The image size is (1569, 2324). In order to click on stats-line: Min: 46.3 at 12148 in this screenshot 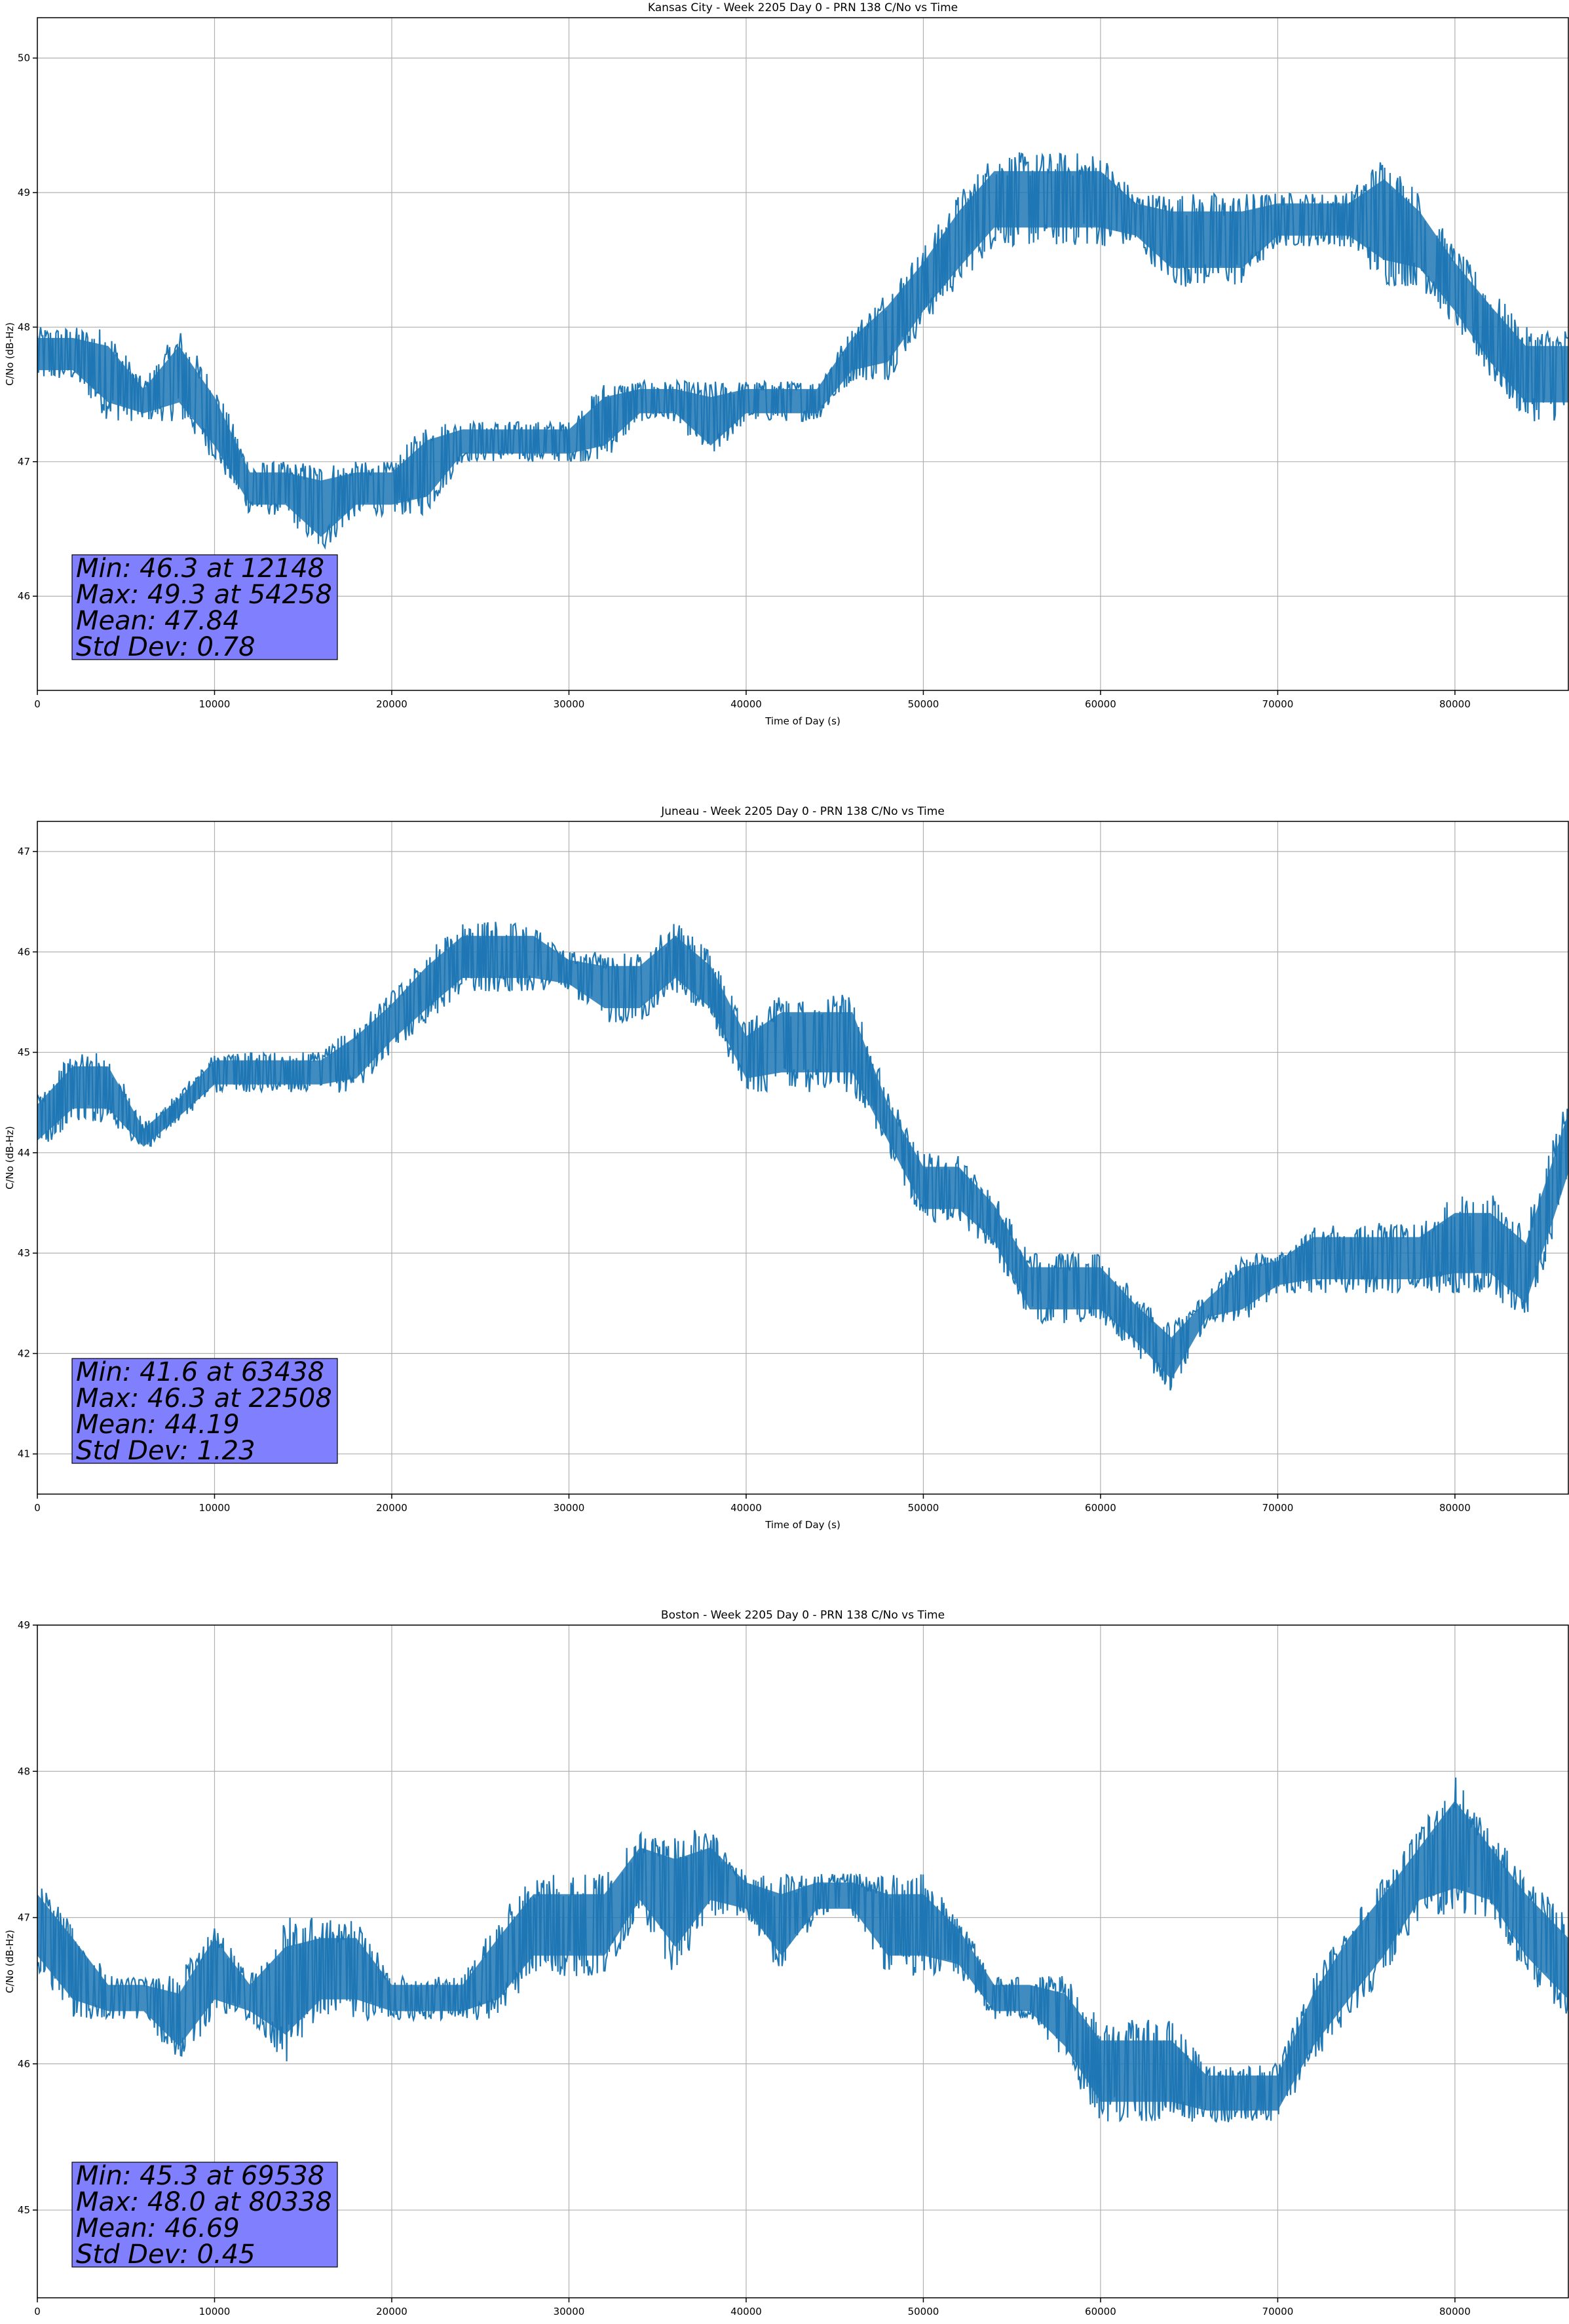, I will do `click(200, 568)`.